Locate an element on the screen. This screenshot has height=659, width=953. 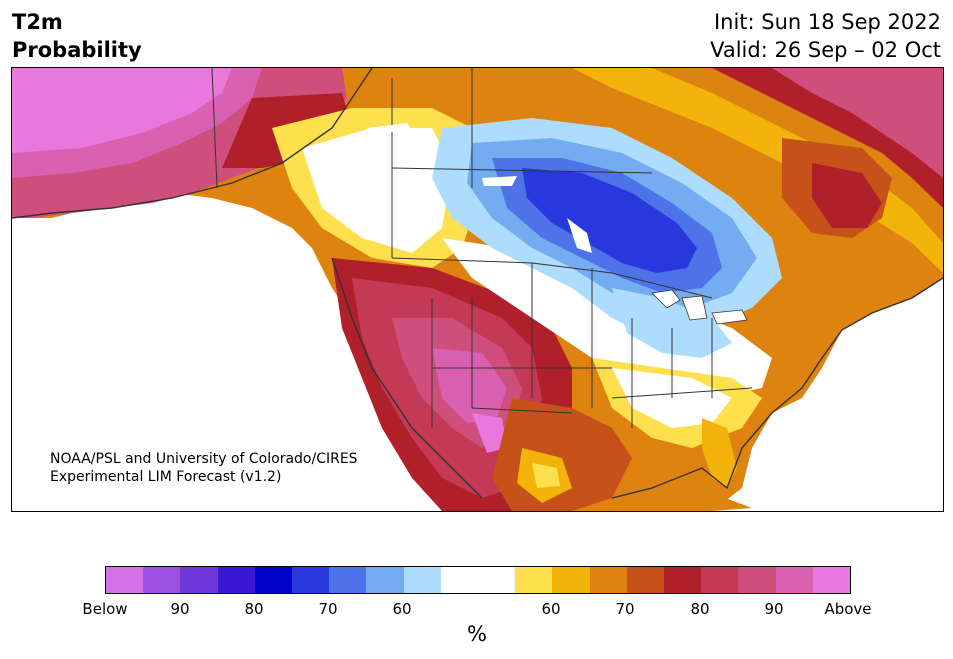
colorbar is located at coordinates (478, 580).